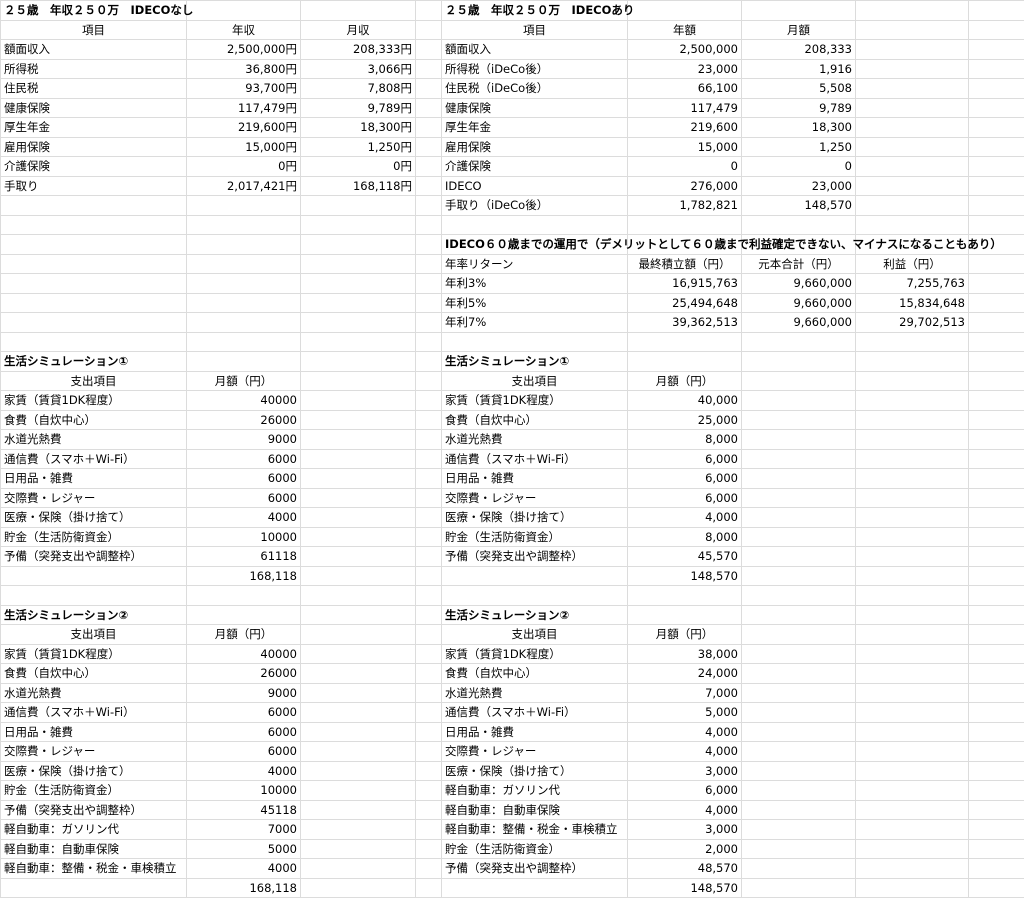 The width and height of the screenshot is (1024, 900). What do you see at coordinates (243, 29) in the screenshot?
I see `column-header: 年収` at bounding box center [243, 29].